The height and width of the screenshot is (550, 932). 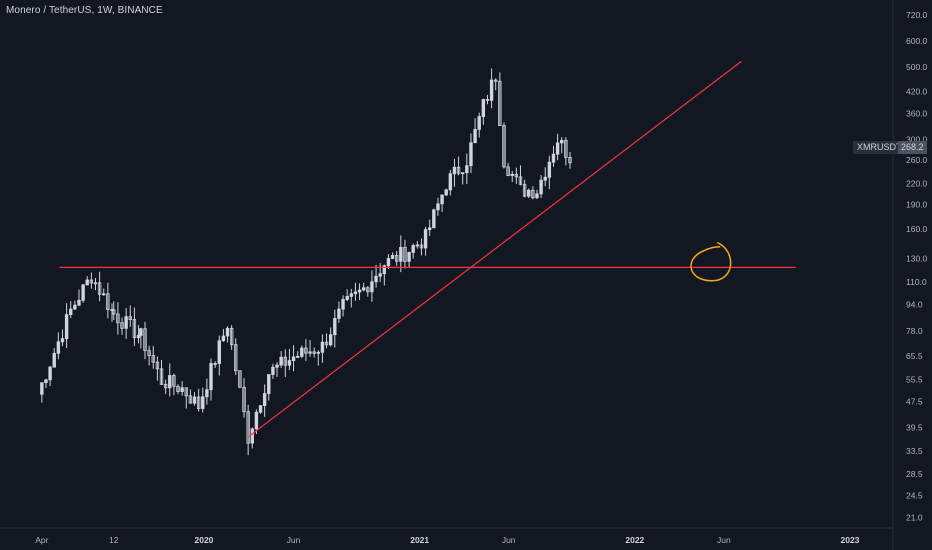 What do you see at coordinates (917, 41) in the screenshot?
I see `y-tick-label: 600.0` at bounding box center [917, 41].